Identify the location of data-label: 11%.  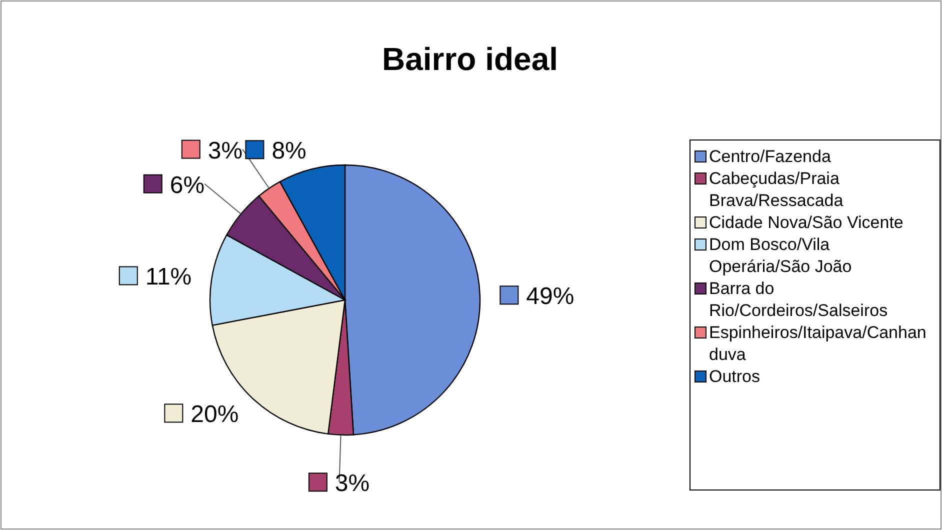
(168, 277).